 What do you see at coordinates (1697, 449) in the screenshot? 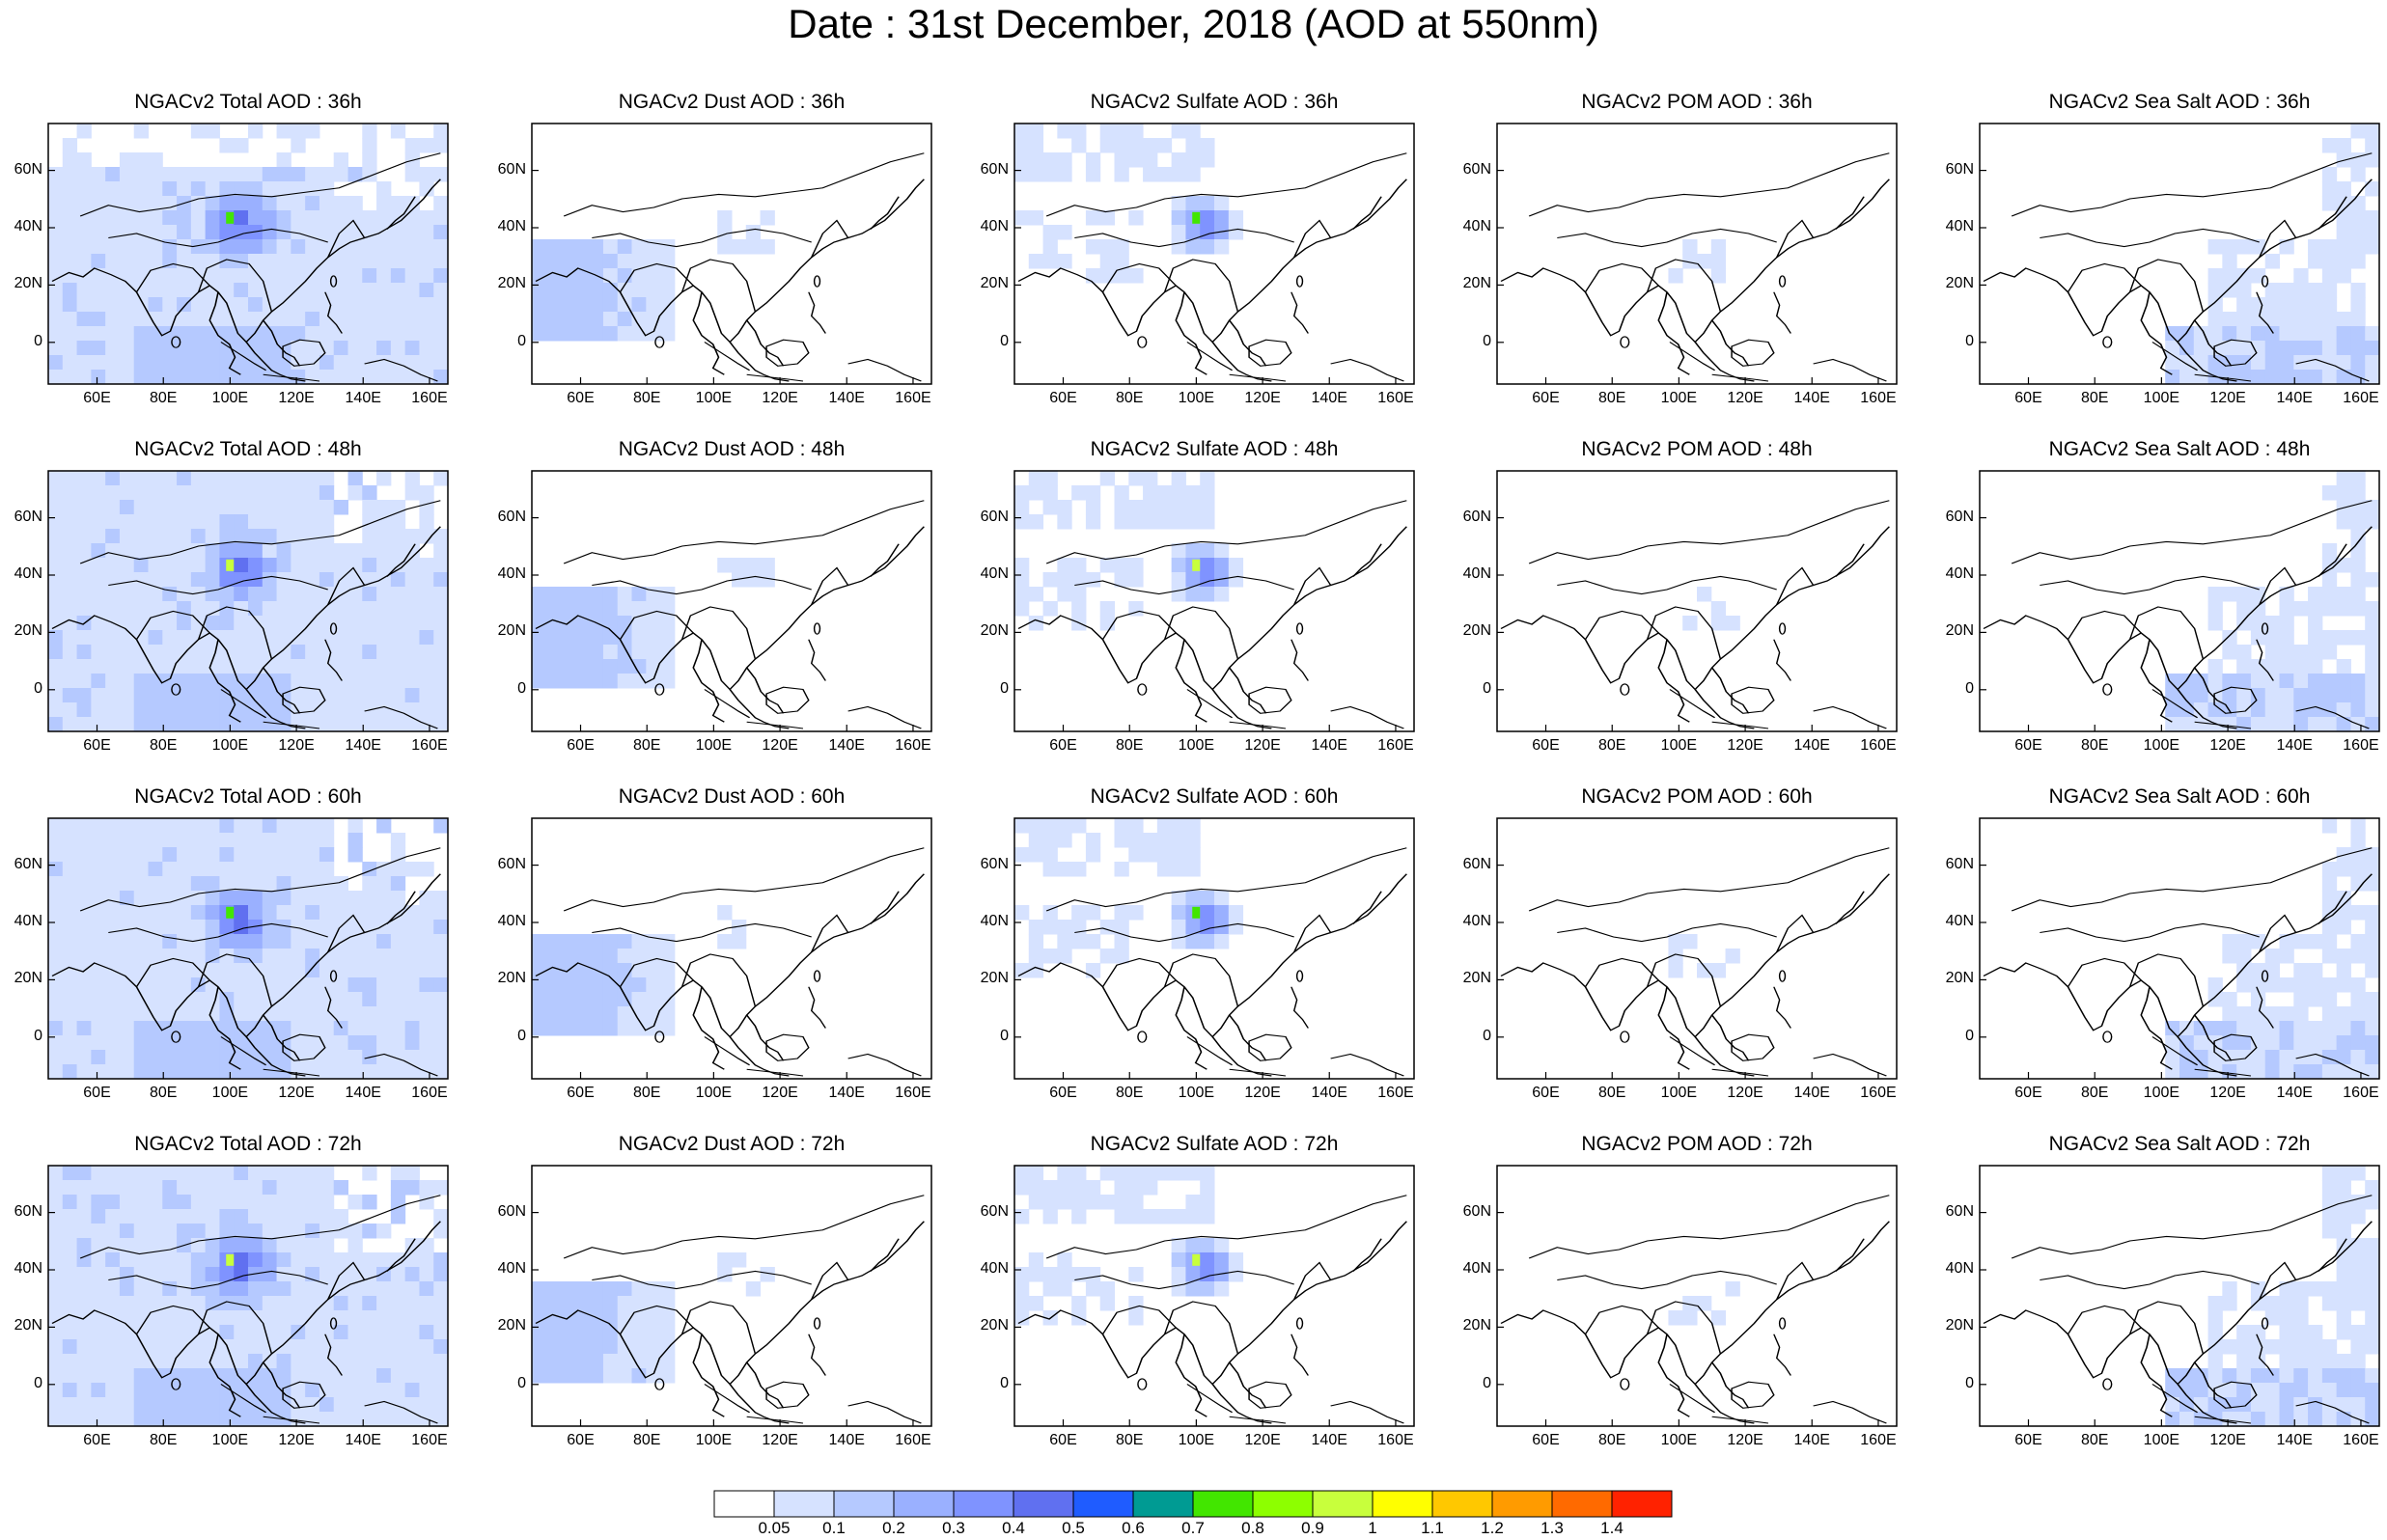
I see `panel-title: NGACv2 POM AOD : 48h` at bounding box center [1697, 449].